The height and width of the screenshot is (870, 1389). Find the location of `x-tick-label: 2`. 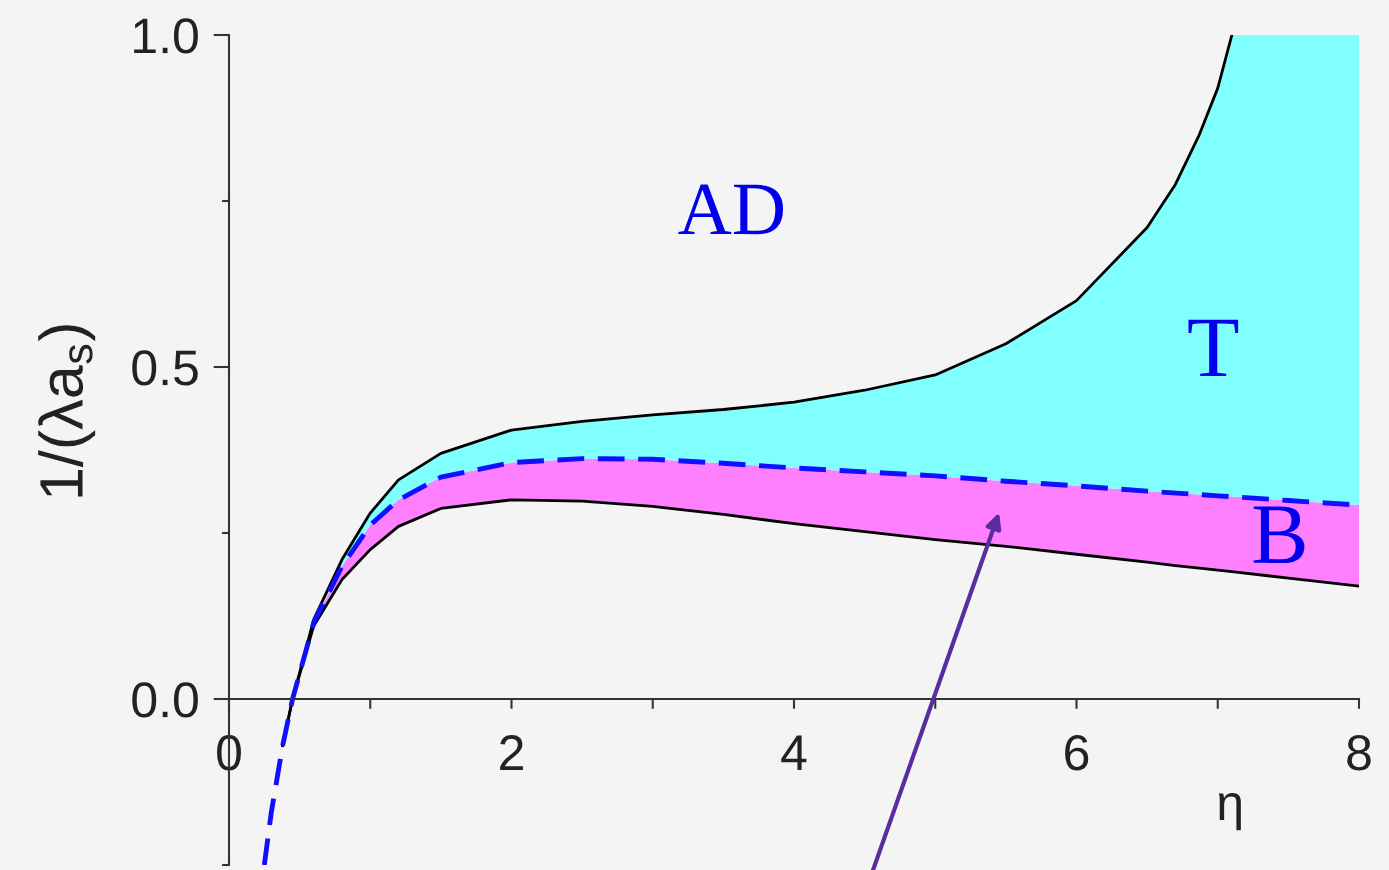

x-tick-label: 2 is located at coordinates (511, 752).